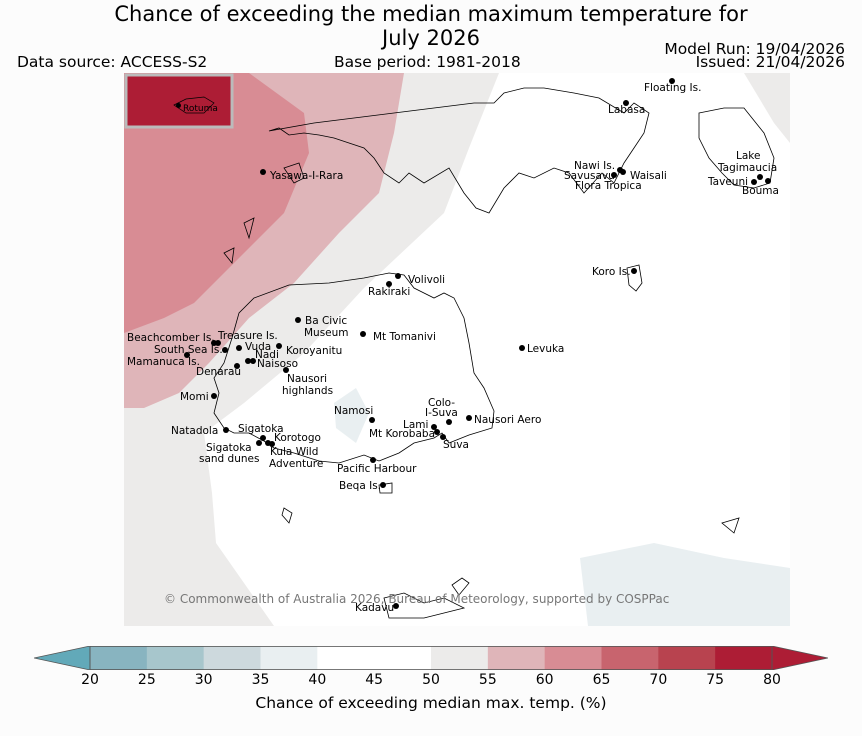 Image resolution: width=862 pixels, height=736 pixels. I want to click on nadi-label: Nadi, so click(267, 355).